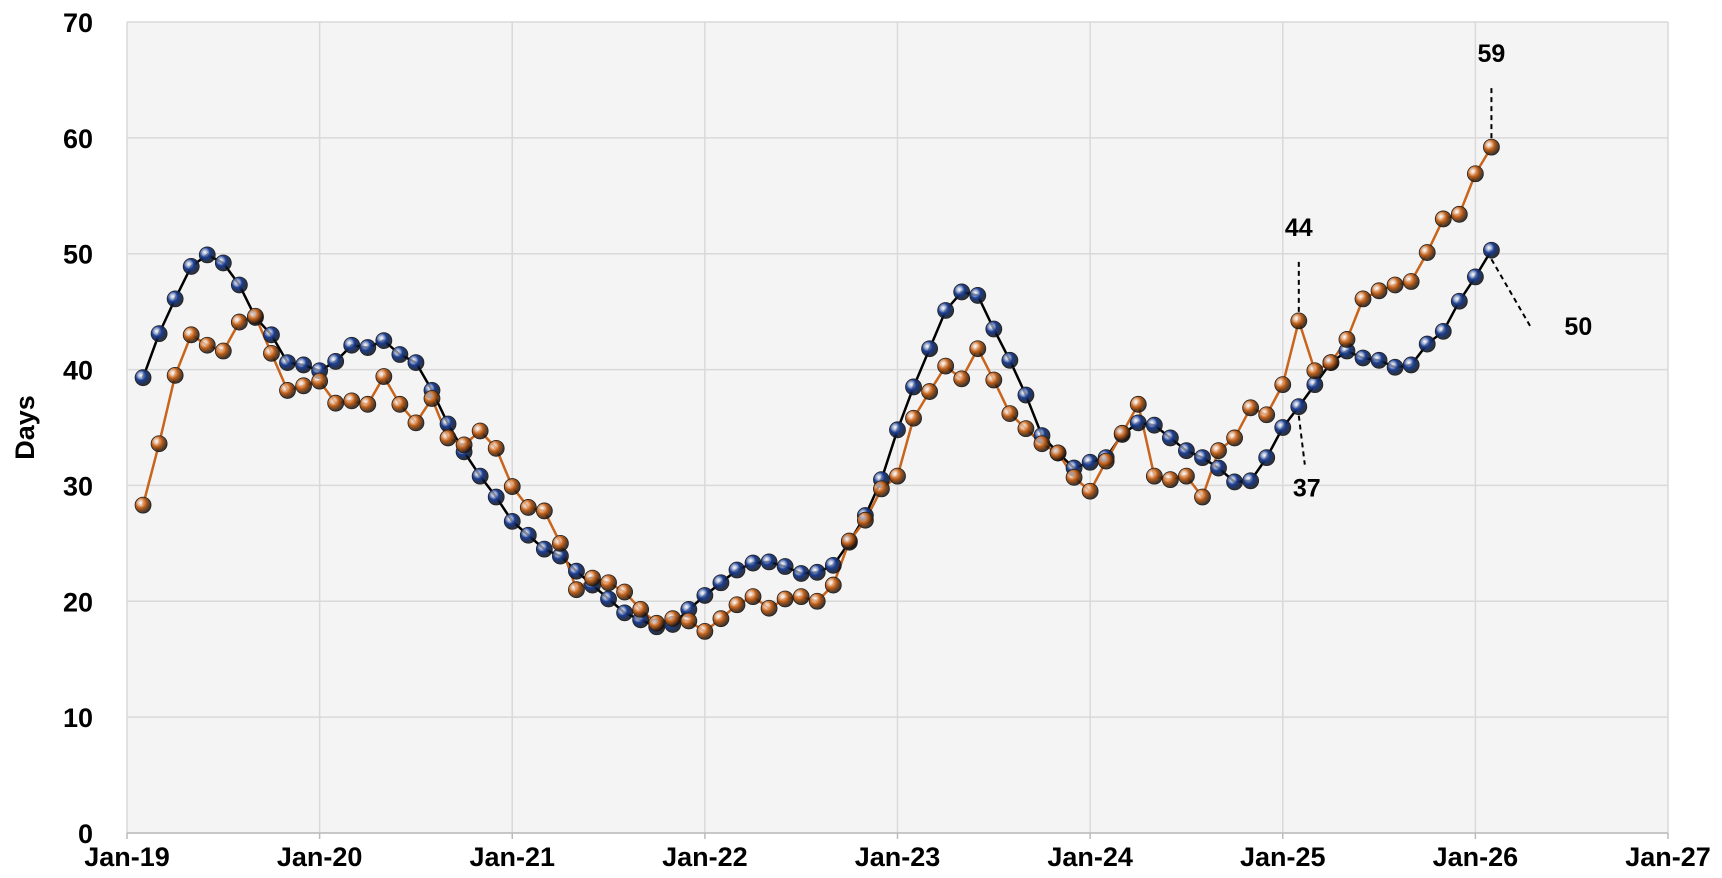  Describe the element at coordinates (898, 857) in the screenshot. I see `x-tick-label: Jan-23` at that location.